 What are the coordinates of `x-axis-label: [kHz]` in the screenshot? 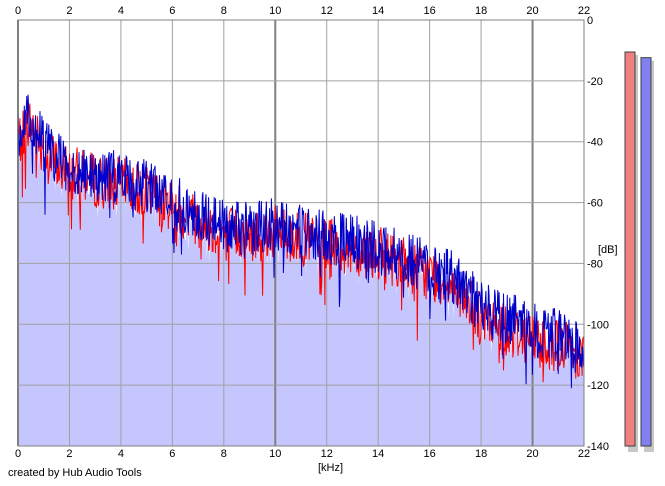 It's located at (330, 468).